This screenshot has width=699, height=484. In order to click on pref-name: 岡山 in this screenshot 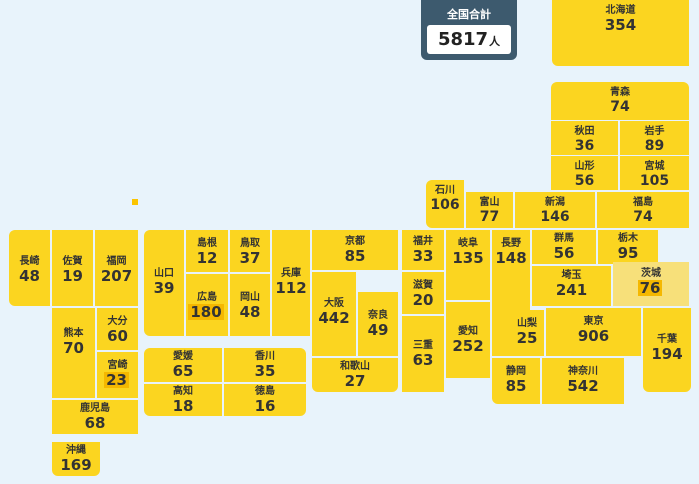, I will do `click(250, 297)`.